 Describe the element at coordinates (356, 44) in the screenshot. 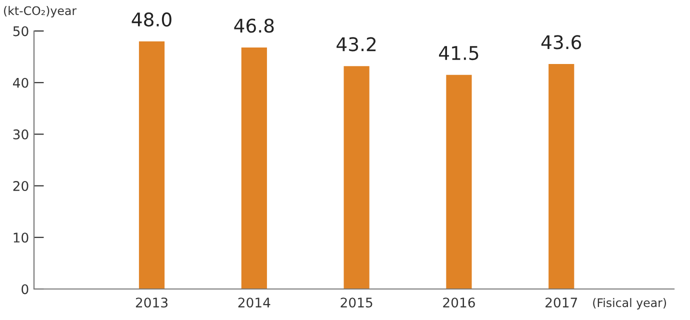

I see `data-label: 43.2` at that location.